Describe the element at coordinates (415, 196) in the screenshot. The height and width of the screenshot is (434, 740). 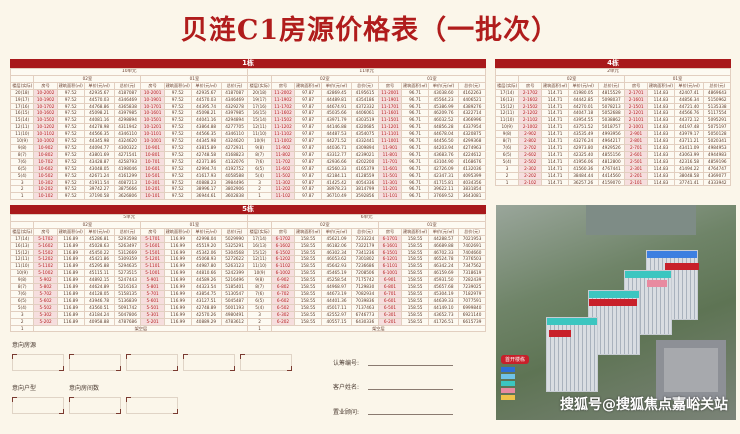
I see `area-cell: 96.71` at that location.